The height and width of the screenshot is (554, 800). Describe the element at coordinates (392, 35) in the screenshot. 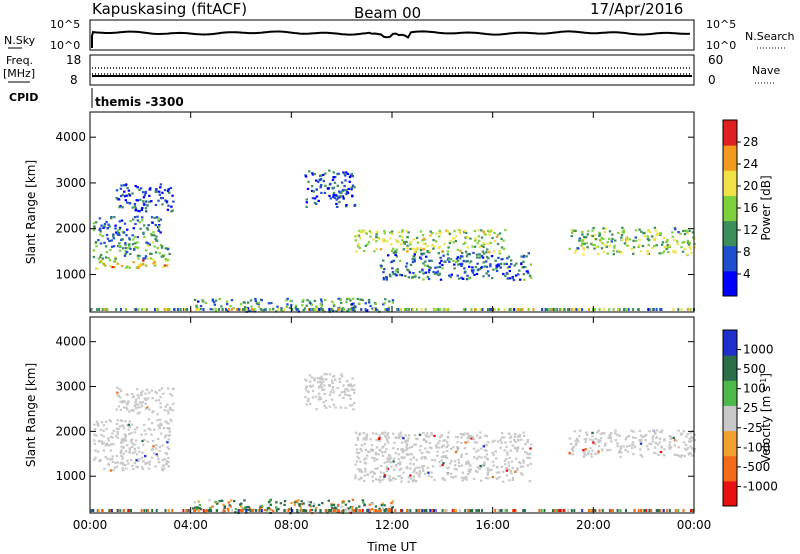

I see `nsky-frame` at that location.